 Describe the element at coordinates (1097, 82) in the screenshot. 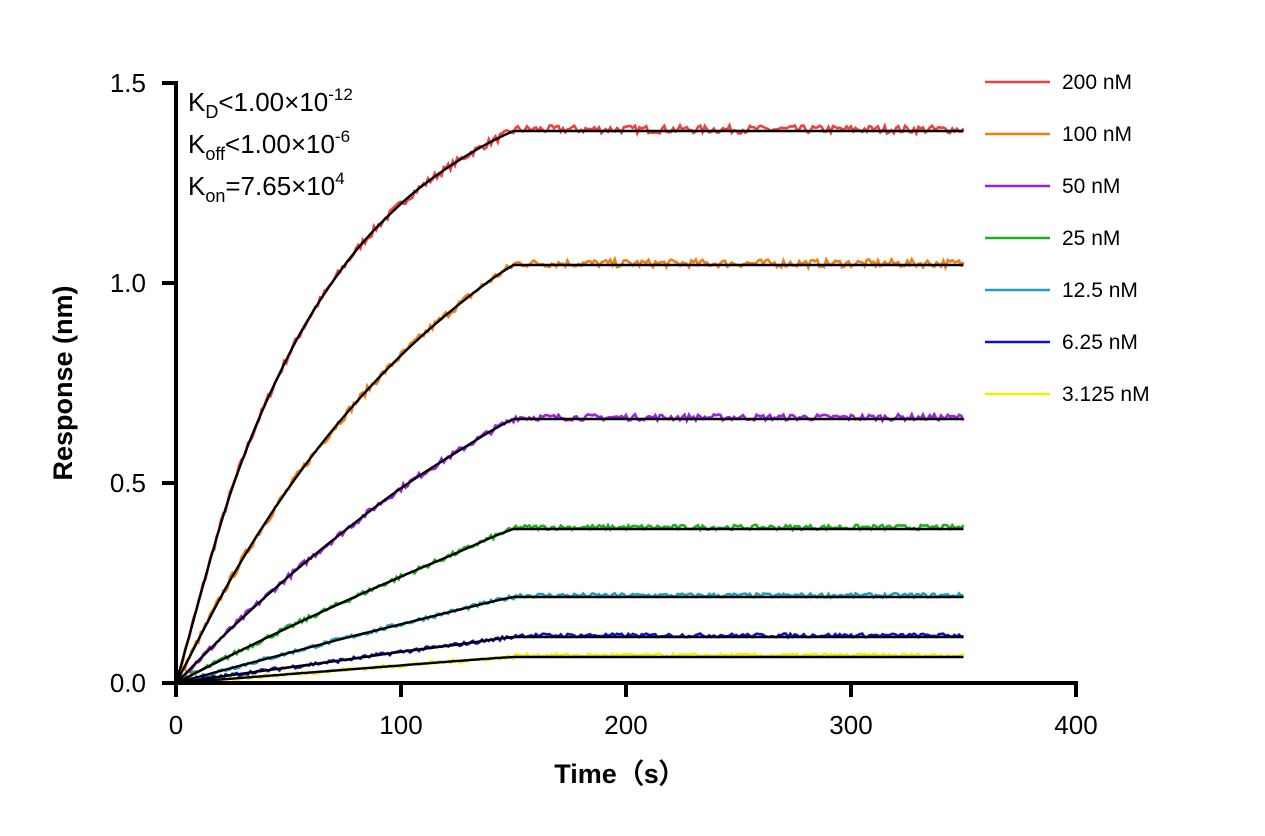

I see `legend-label: 200 nM` at that location.